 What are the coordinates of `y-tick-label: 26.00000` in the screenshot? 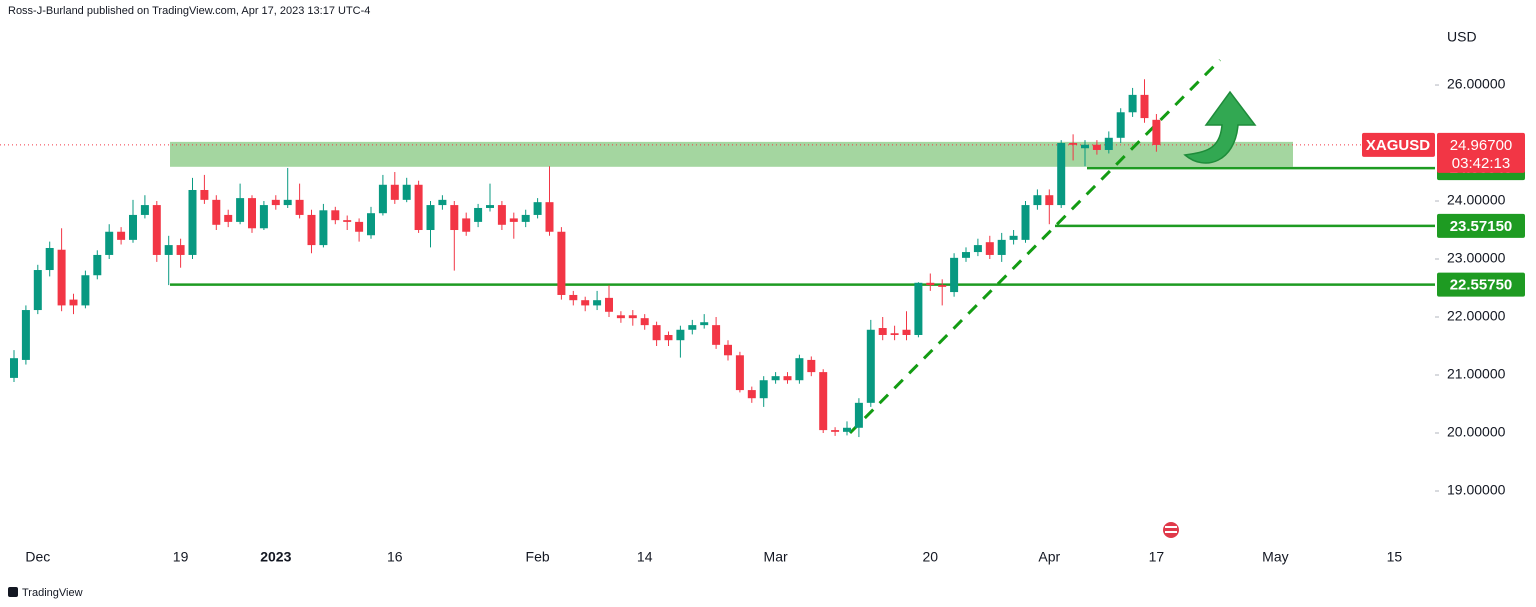 It's located at (1476, 84).